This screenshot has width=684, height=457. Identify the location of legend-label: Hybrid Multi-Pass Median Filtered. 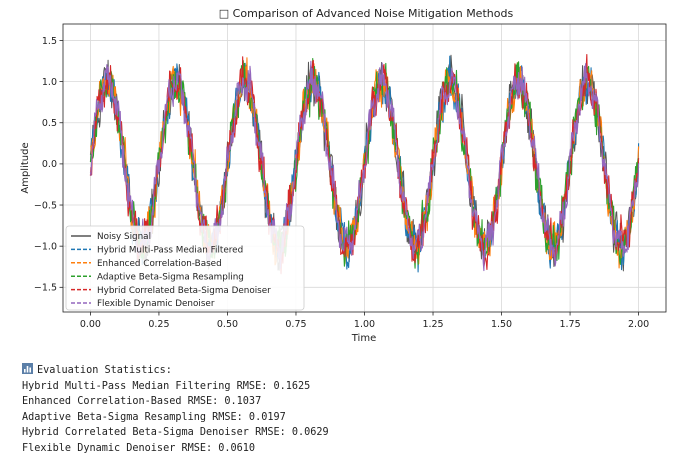
(170, 251).